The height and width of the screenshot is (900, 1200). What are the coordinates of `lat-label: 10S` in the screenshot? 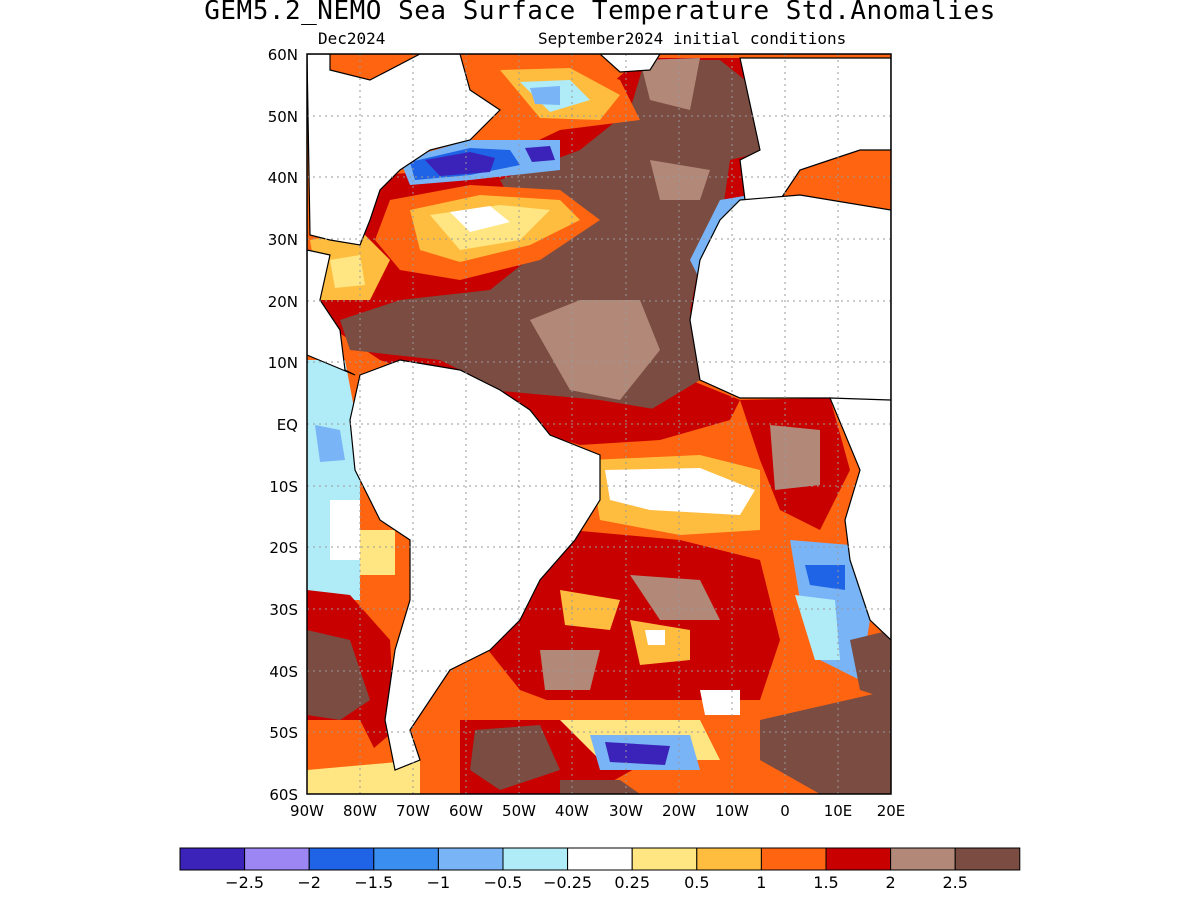 It's located at (283, 487).